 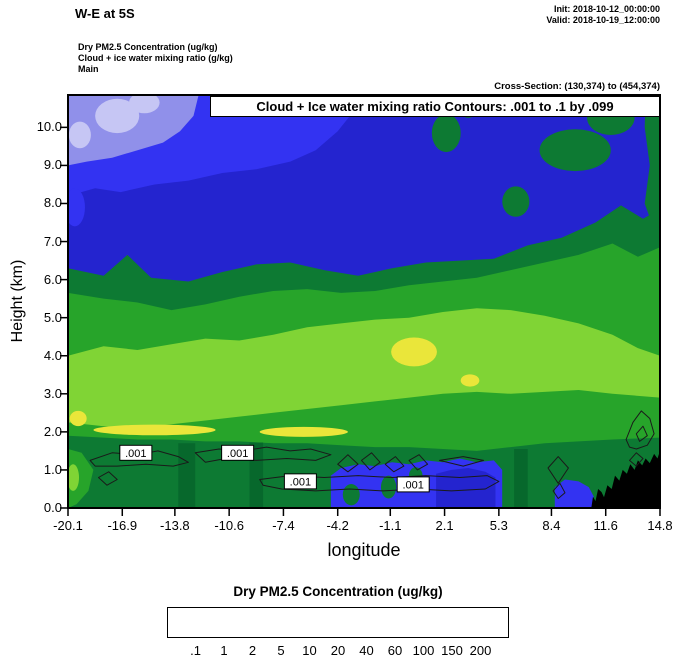 I want to click on y-tick-label: 4.0, so click(x=52, y=355).